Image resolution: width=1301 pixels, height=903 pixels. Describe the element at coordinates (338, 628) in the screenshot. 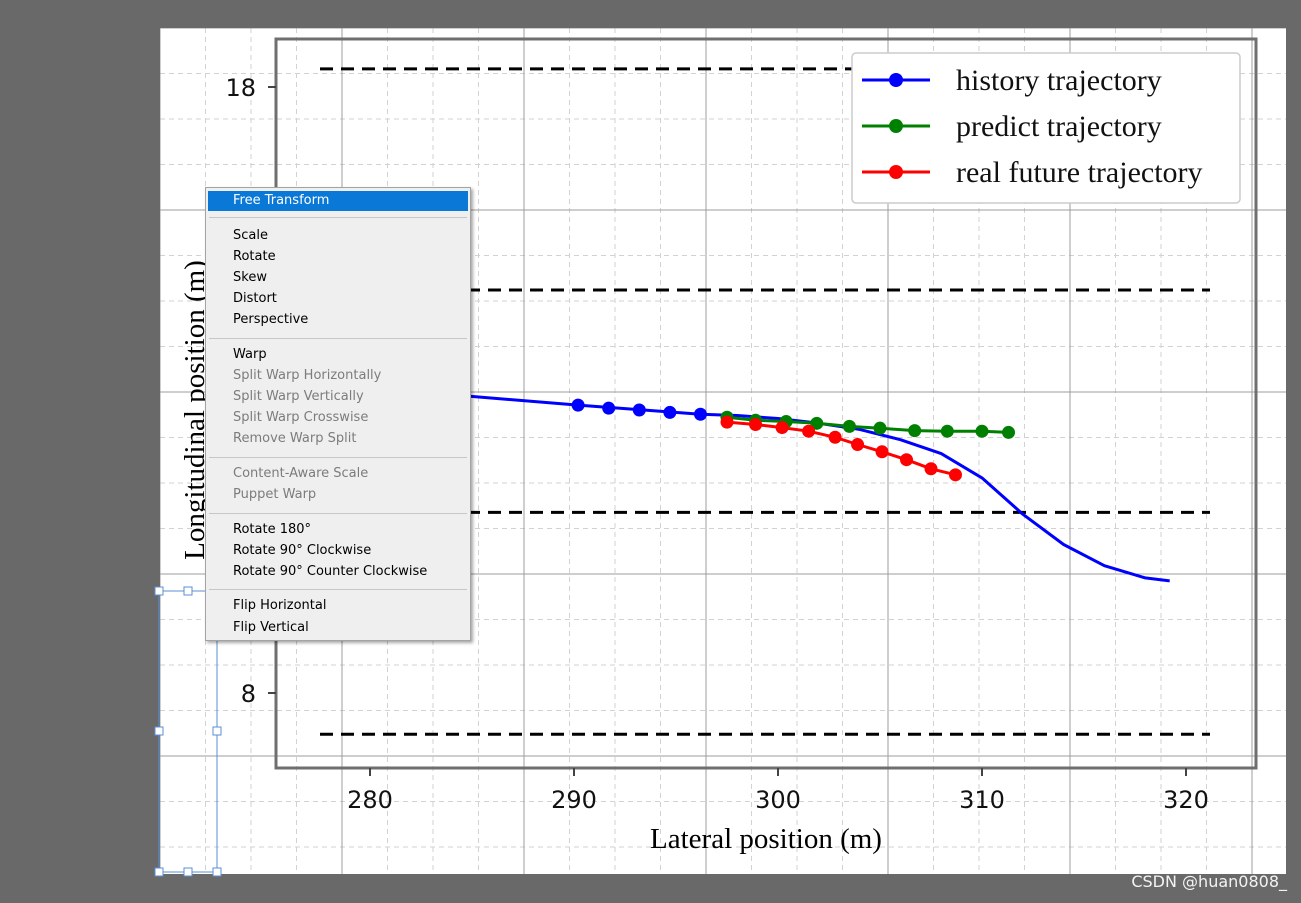

I see `menu-item-flip-vertical: Flip Vertical` at that location.